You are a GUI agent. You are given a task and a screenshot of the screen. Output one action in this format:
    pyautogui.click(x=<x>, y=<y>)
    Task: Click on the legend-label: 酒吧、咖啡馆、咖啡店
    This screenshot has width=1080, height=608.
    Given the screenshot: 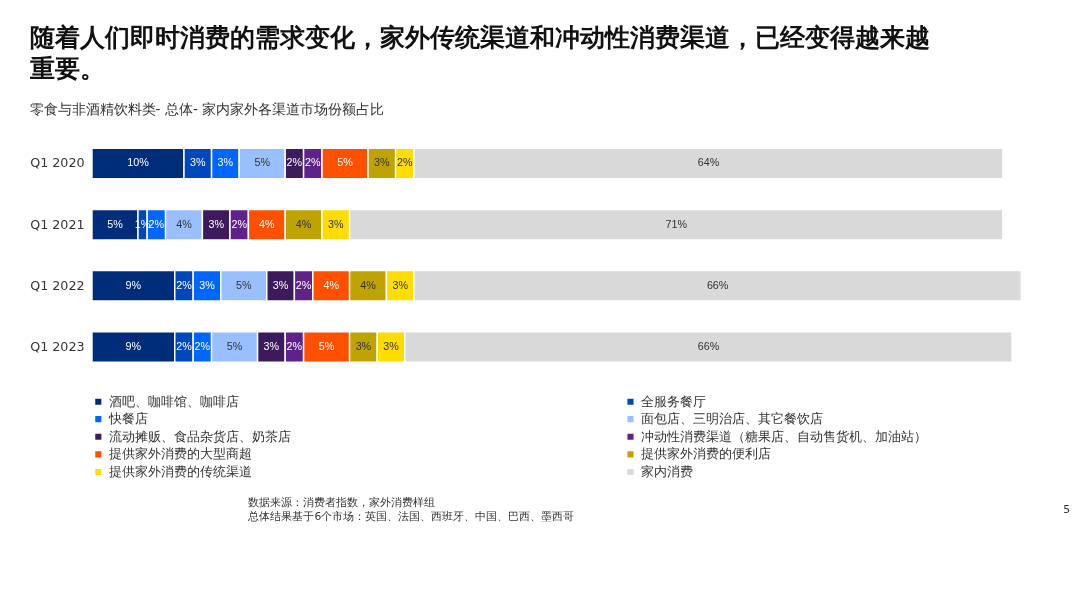 What is the action you would take?
    pyautogui.click(x=173, y=401)
    